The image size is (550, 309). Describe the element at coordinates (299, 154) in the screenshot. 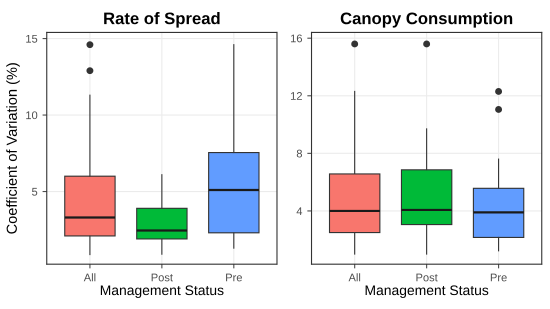

I see `y-tick-label: 8` at that location.